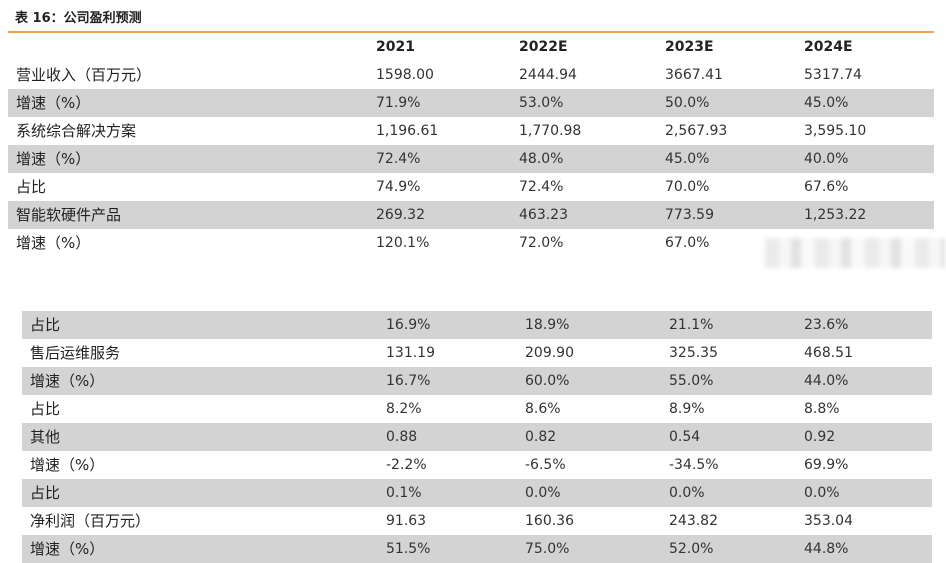 Image resolution: width=946 pixels, height=563 pixels. I want to click on table-row: 营业收入（百万元） 1598.00 2444.94 3667.41 5317.74, so click(471, 75).